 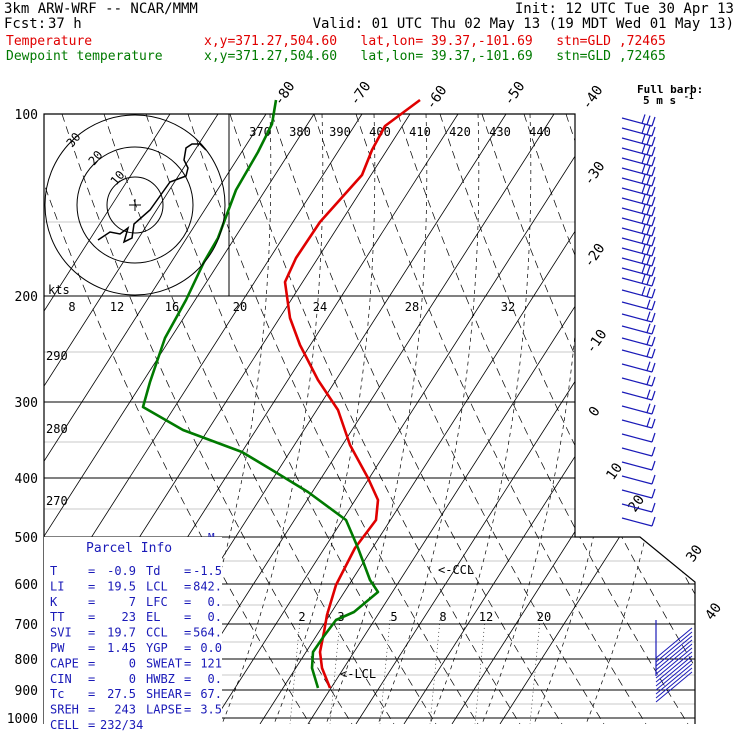 What do you see at coordinates (164, 694) in the screenshot?
I see `parcel-key: SHEAR` at bounding box center [164, 694].